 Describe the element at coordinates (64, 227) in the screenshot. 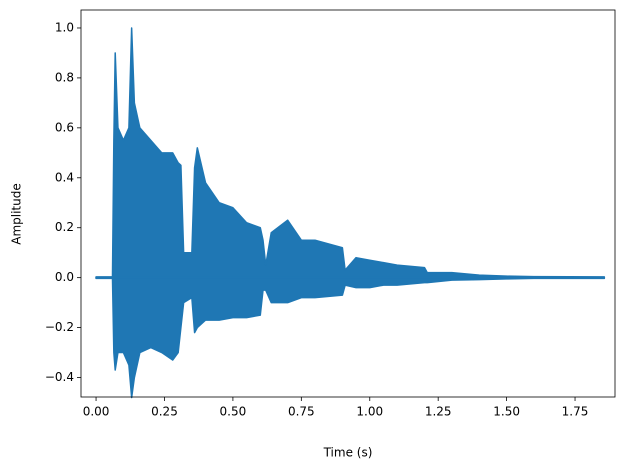

I see `y-tick-label: 0.2` at that location.